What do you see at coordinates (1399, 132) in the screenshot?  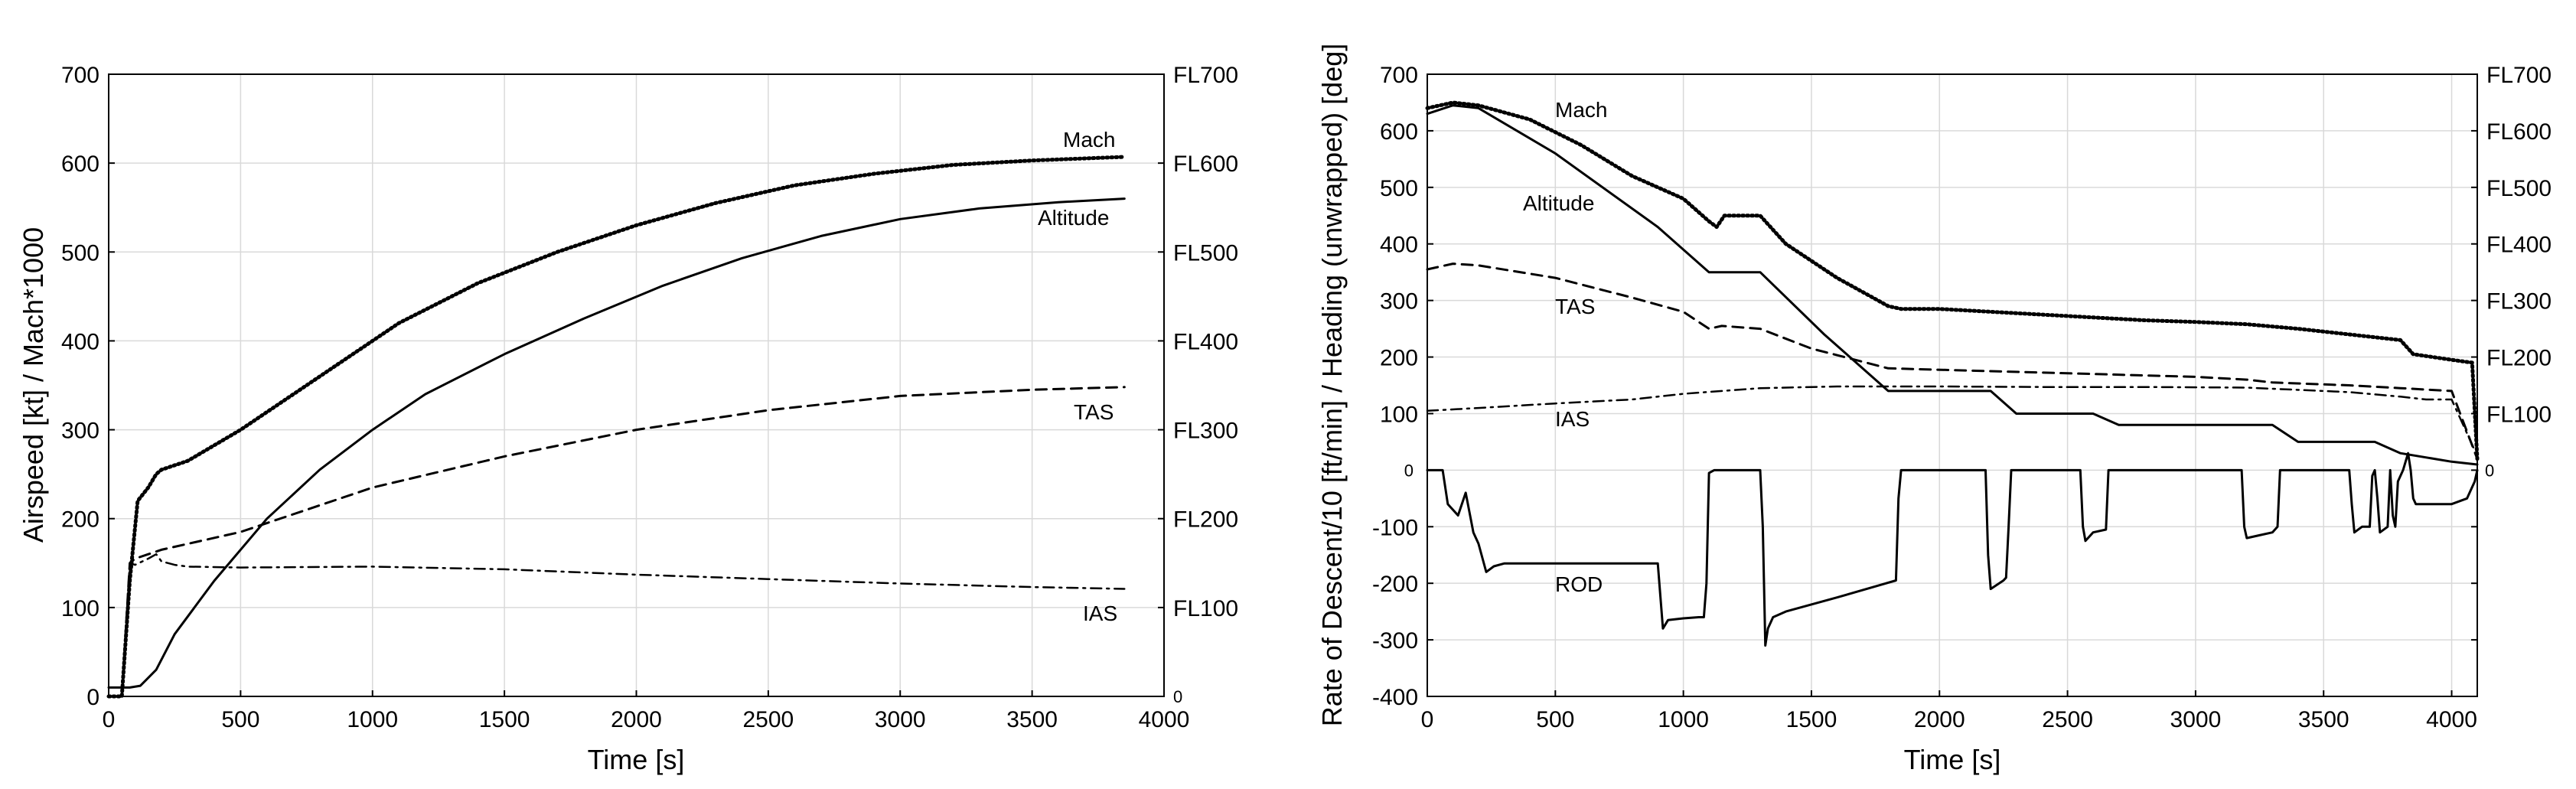 I see `right-y-tick-label: 600` at bounding box center [1399, 132].